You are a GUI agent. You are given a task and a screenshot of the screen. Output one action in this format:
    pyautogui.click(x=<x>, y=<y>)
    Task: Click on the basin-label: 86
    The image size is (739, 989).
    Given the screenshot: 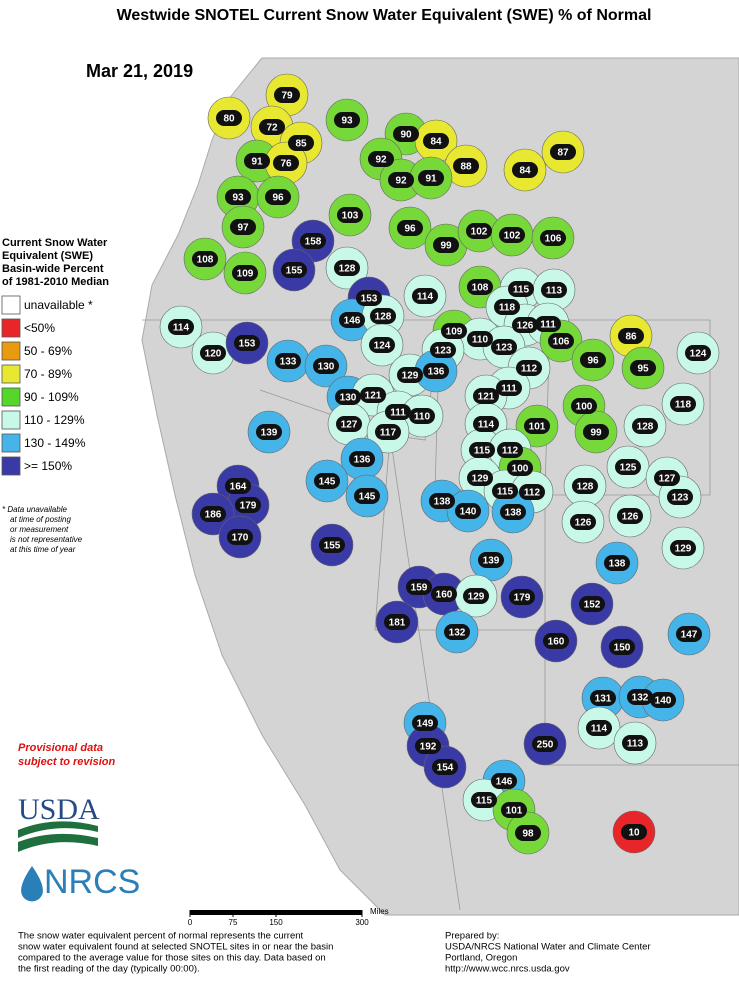 What is the action you would take?
    pyautogui.click(x=631, y=337)
    